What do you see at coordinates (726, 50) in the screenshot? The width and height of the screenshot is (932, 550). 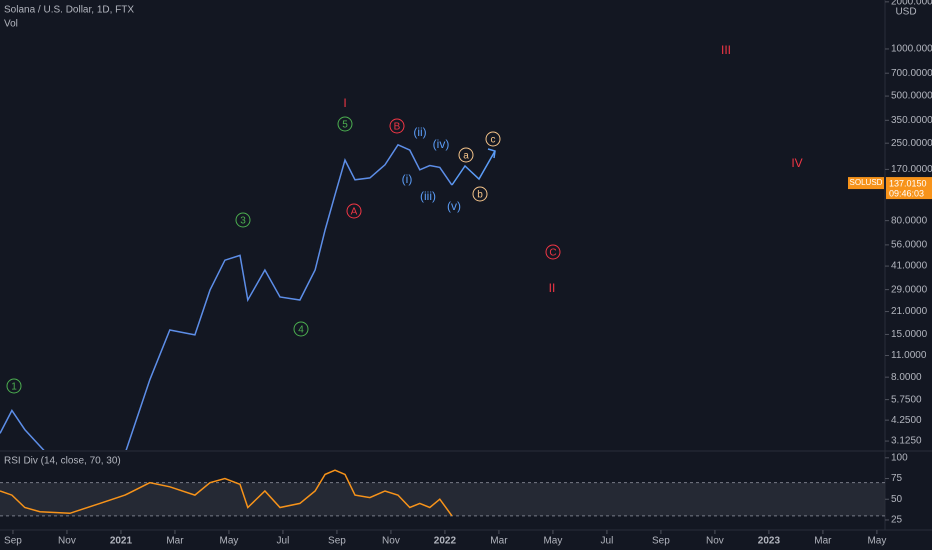 I see `wave-label: III` at bounding box center [726, 50].